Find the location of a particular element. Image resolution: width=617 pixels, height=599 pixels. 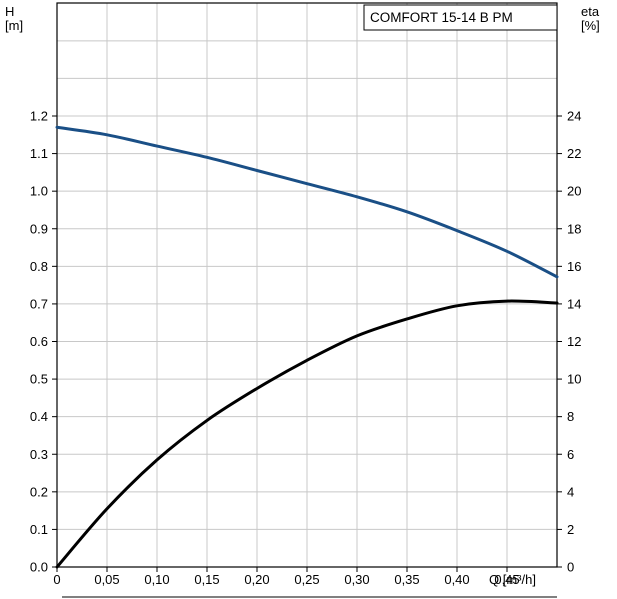

y-left-tick-label: 0.8 is located at coordinates (39, 266).